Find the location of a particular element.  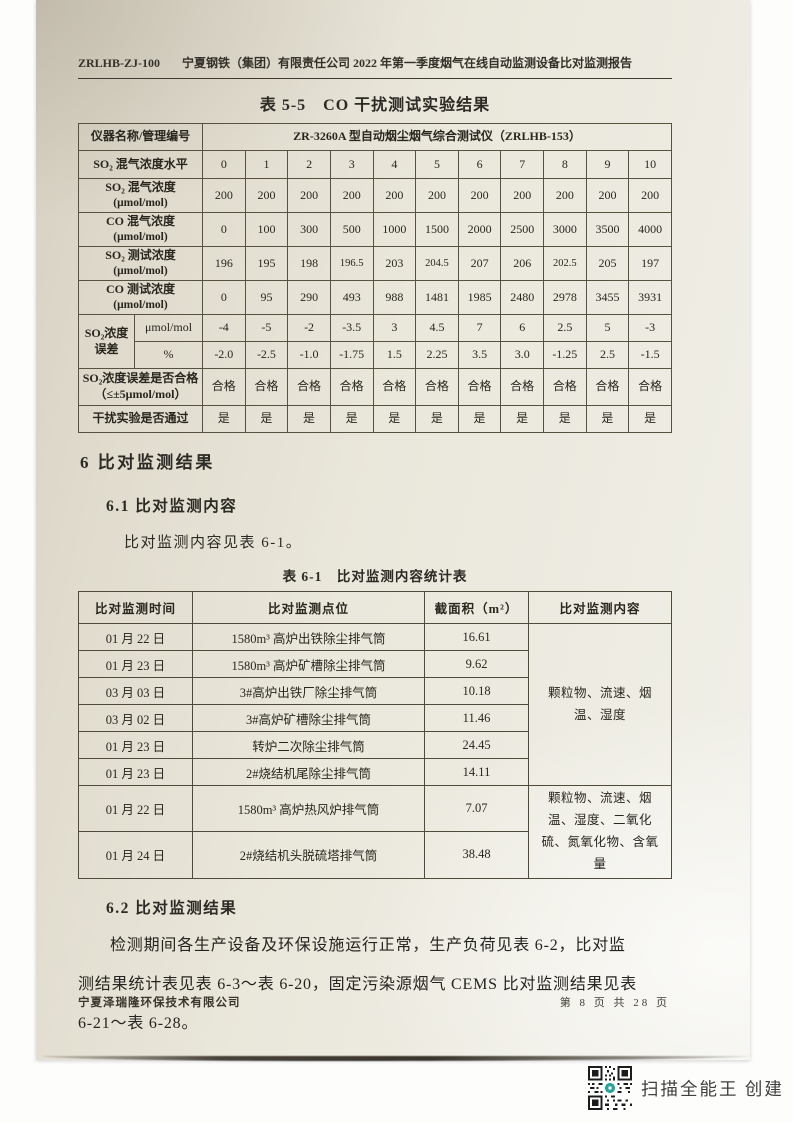

row-label: SO₂ 混气浓度 (μmol/mol) is located at coordinates (140, 195).